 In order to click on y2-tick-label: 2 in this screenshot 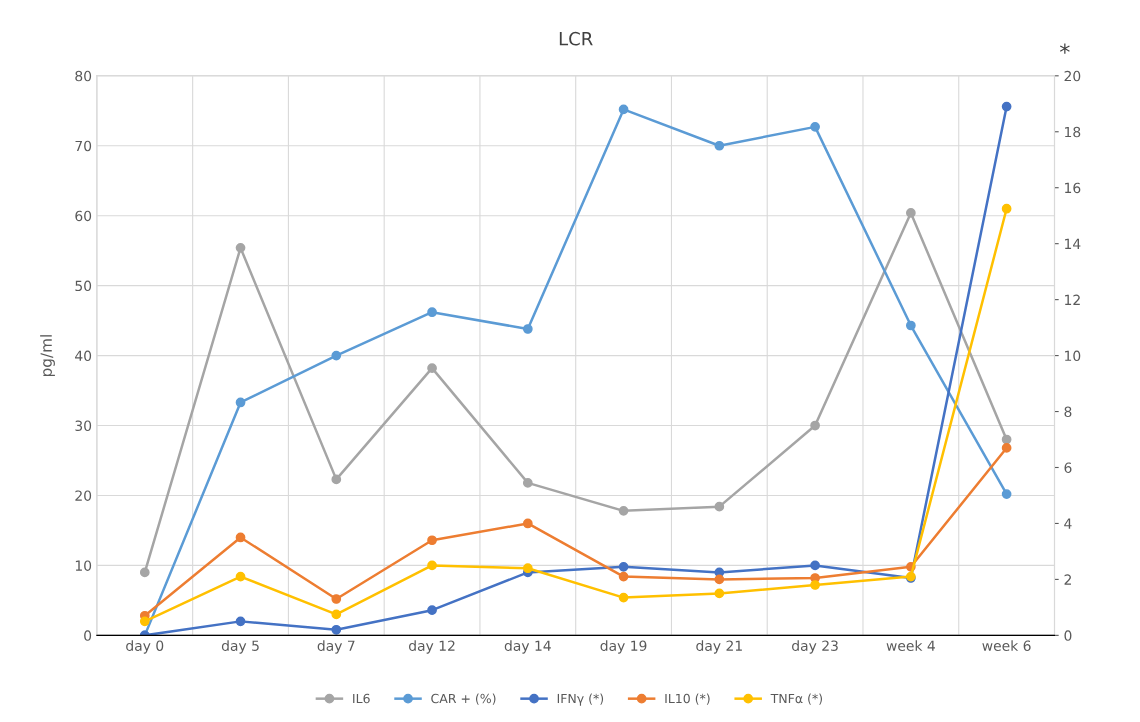, I will do `click(1067, 579)`.